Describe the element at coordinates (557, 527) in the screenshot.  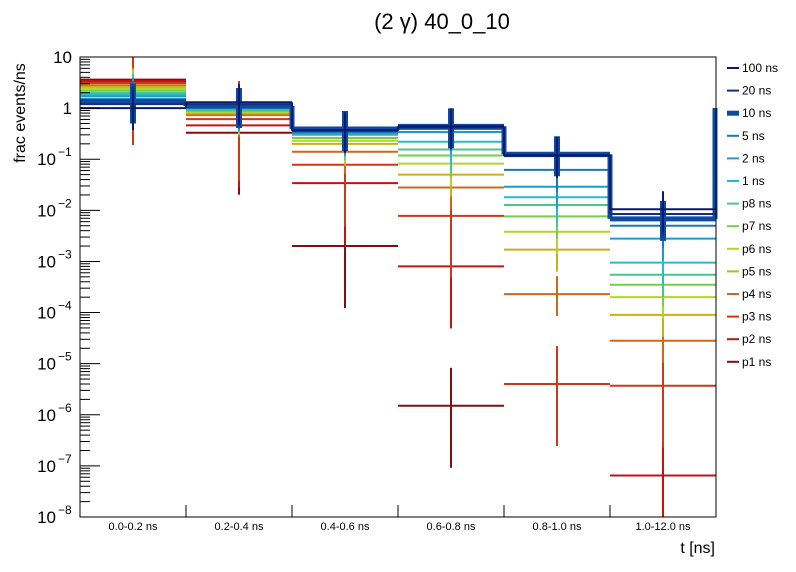
I see `x-tick-label: 0.8-1.0 ns` at that location.